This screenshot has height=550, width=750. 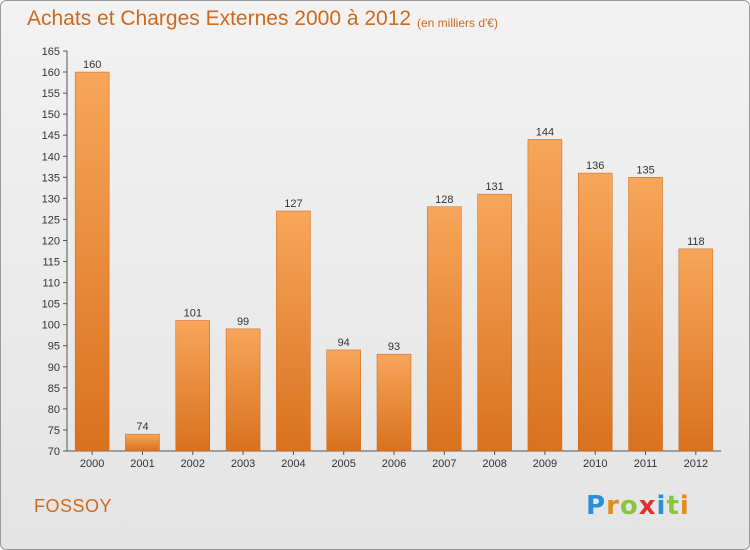 What do you see at coordinates (293, 464) in the screenshot?
I see `x-tick-label: 2004` at bounding box center [293, 464].